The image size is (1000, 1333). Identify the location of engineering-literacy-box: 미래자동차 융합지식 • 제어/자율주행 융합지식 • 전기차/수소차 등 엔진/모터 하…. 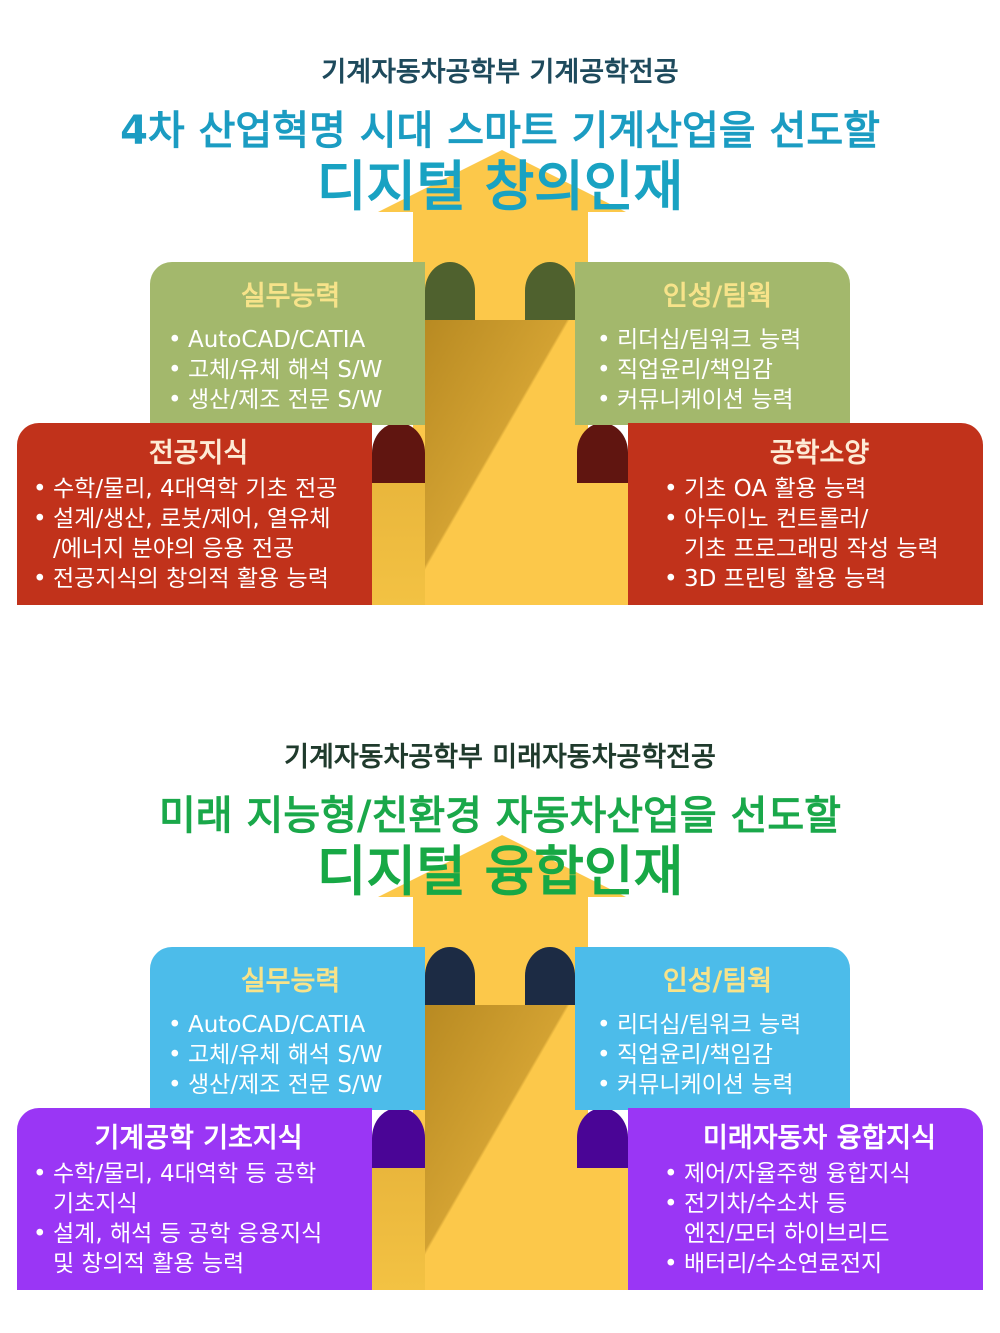
(805, 1199).